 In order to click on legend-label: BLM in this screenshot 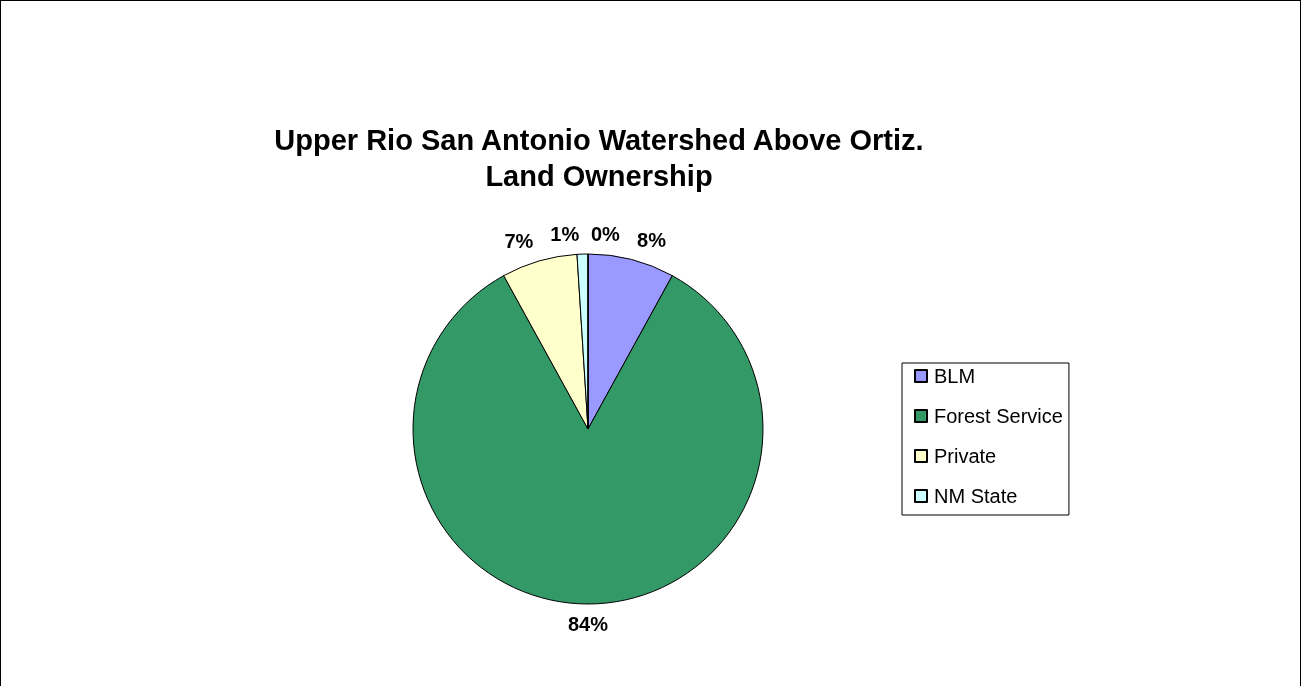, I will do `click(955, 376)`.